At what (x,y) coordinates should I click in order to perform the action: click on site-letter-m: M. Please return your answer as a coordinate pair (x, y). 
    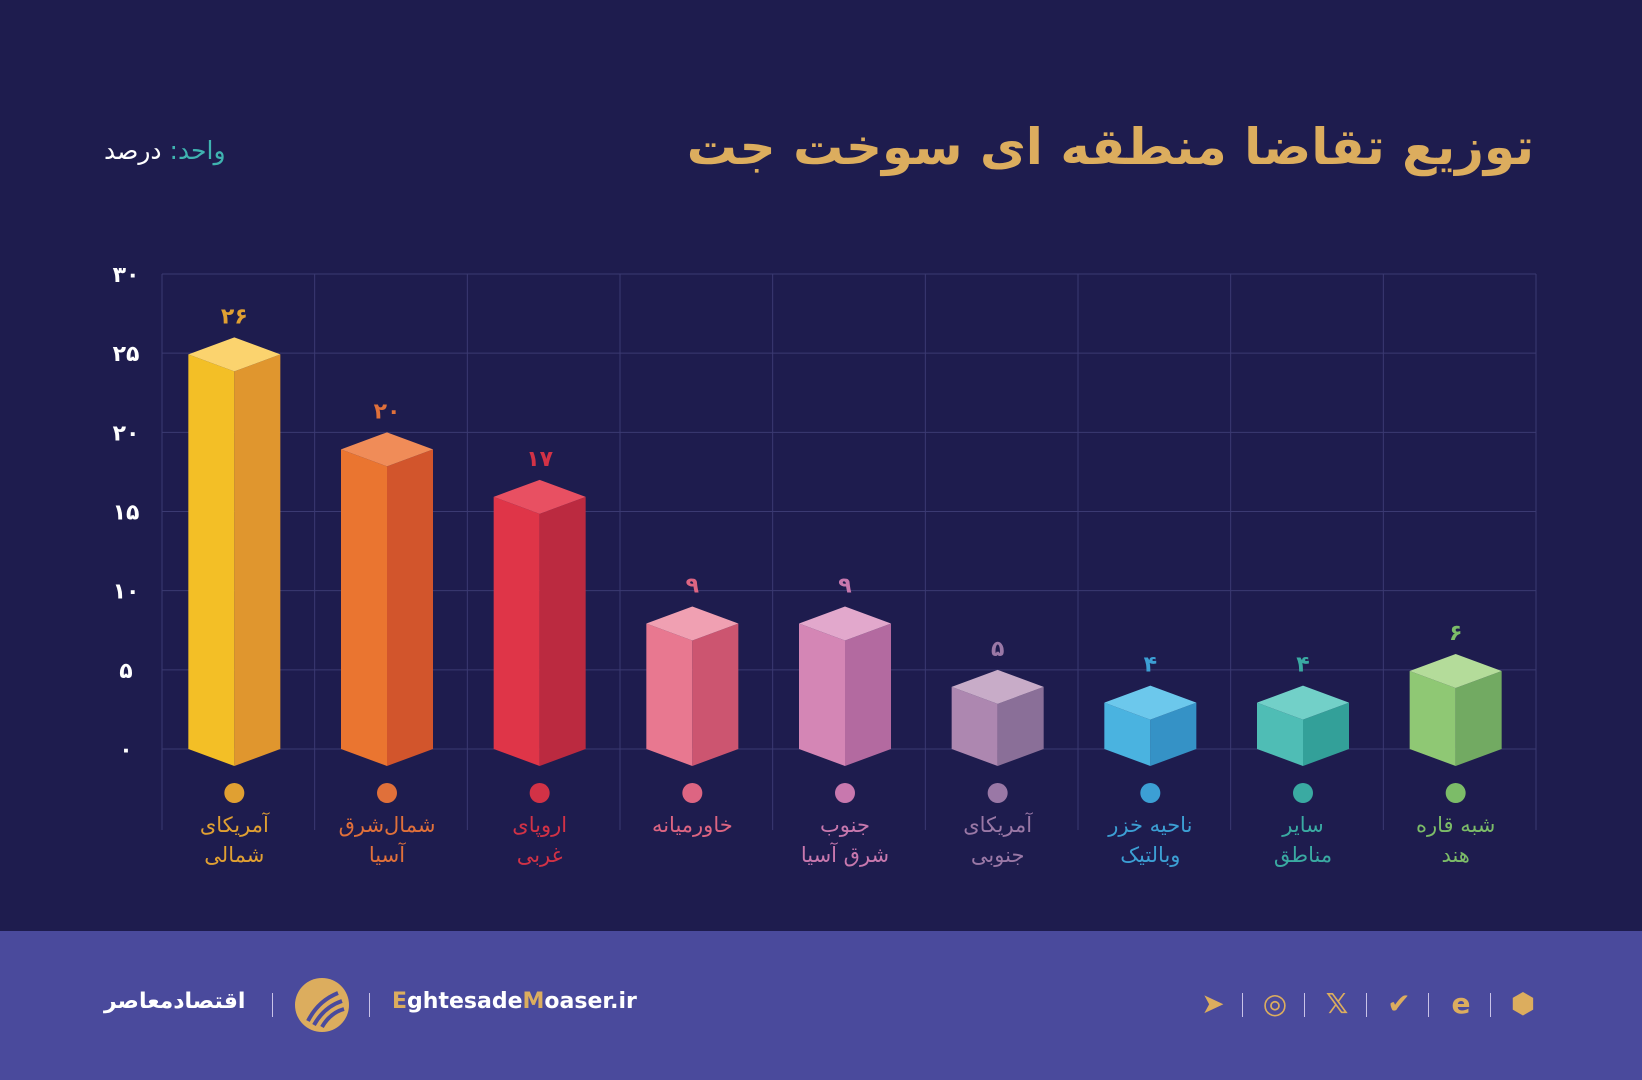
    Looking at the image, I should click on (533, 1001).